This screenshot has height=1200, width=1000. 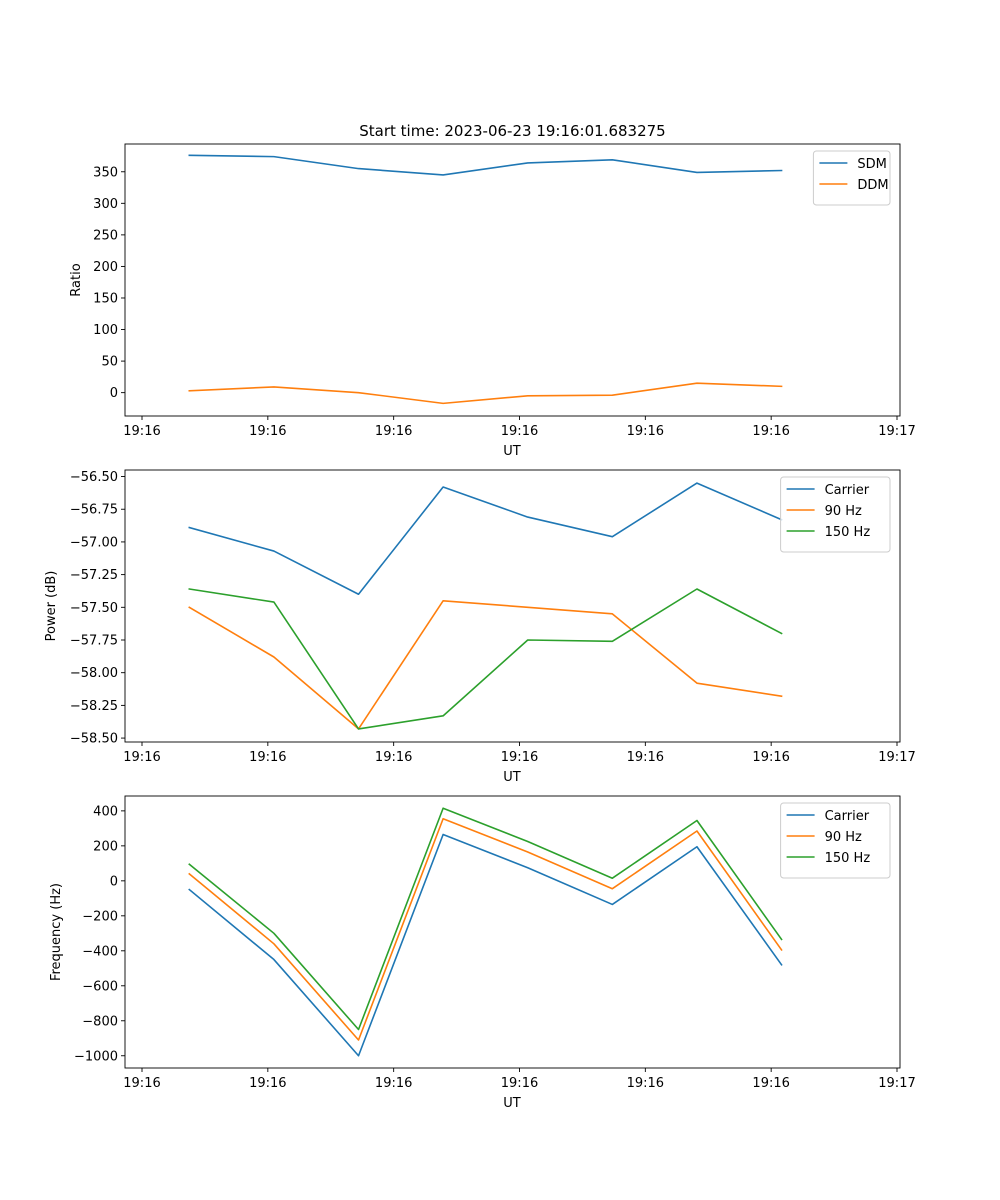 I want to click on y-tick-label: −400, so click(x=100, y=951).